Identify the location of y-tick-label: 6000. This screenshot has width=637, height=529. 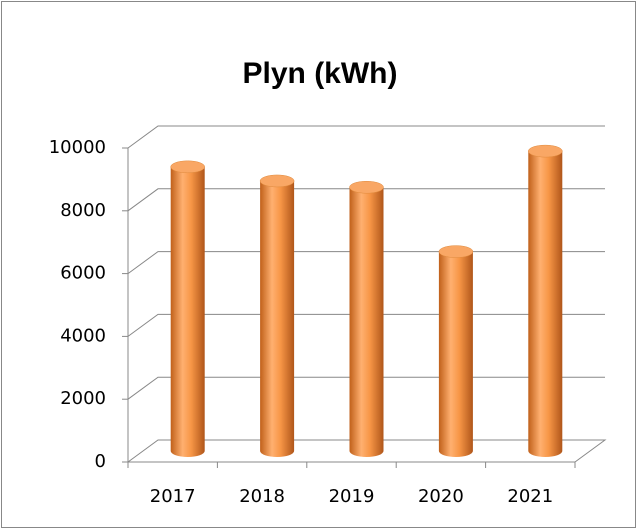
(83, 273).